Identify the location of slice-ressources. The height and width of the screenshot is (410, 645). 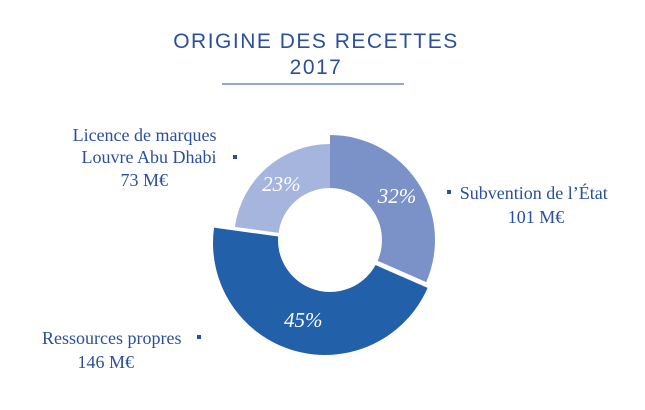
(320, 291).